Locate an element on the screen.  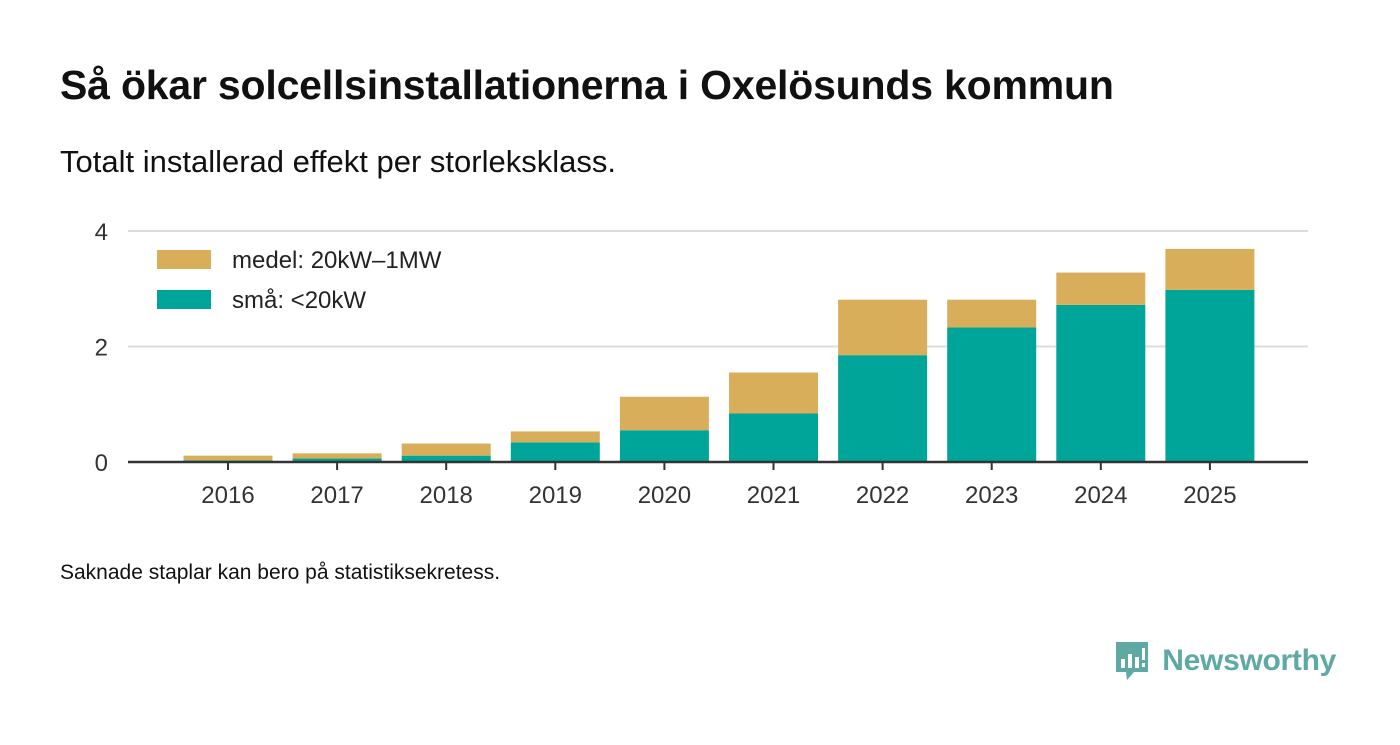
bar-sma-2018 is located at coordinates (446, 458).